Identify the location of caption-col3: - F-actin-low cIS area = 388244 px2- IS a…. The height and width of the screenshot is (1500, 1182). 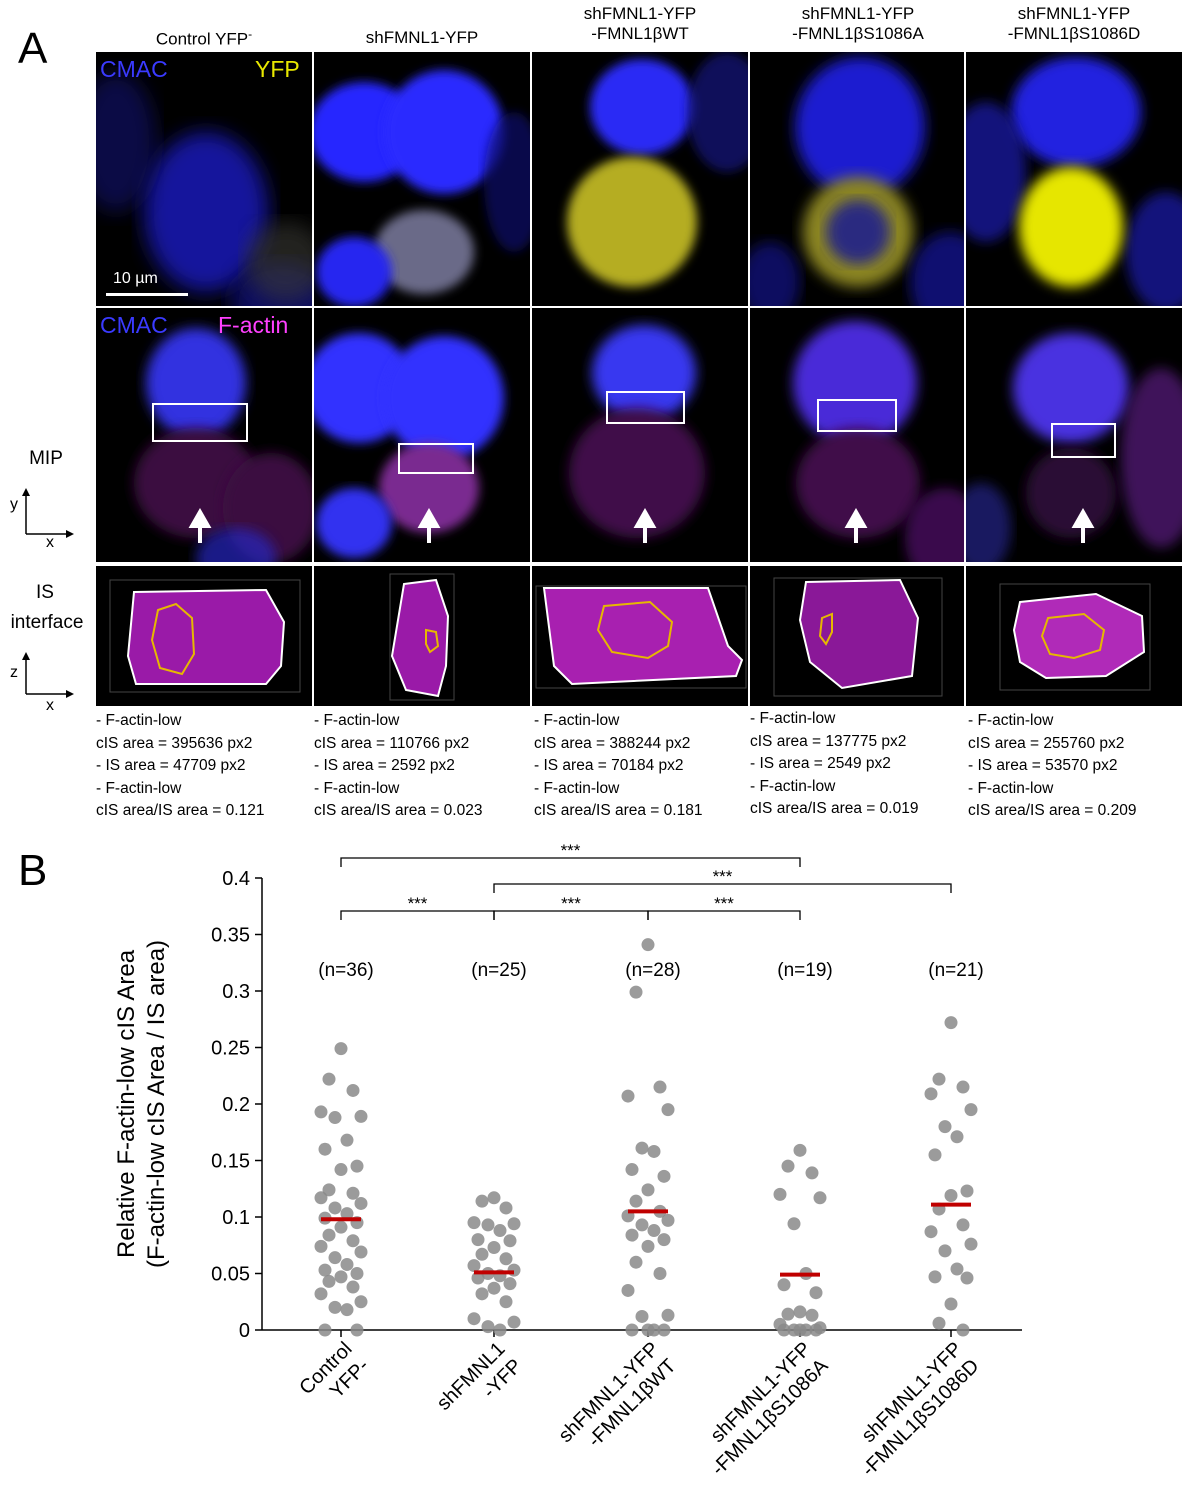
(618, 766).